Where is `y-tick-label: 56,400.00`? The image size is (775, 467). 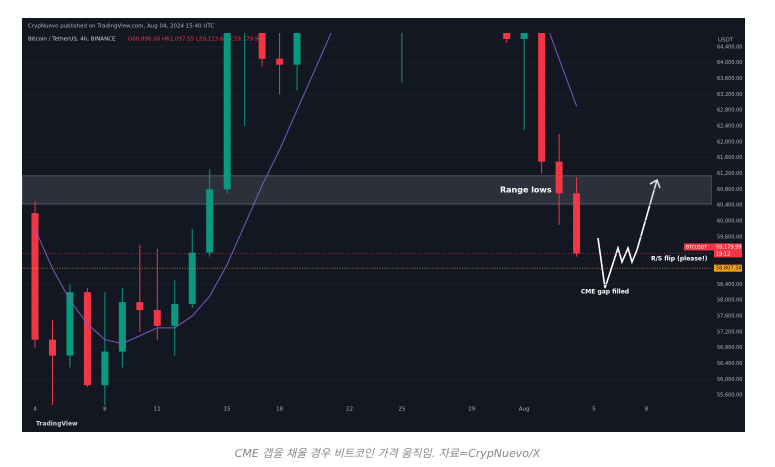 y-tick-label: 56,400.00 is located at coordinates (729, 364).